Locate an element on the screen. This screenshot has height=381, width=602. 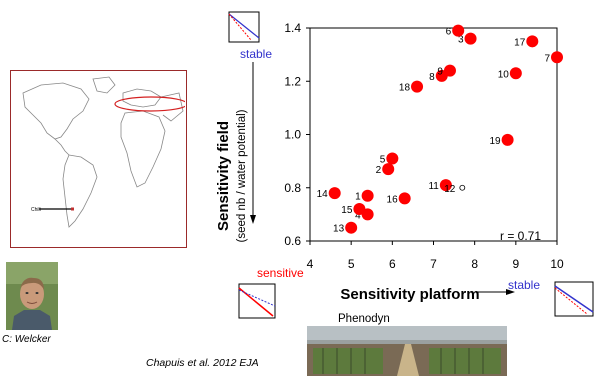
data-point-label: 5 is located at coordinates (383, 159).